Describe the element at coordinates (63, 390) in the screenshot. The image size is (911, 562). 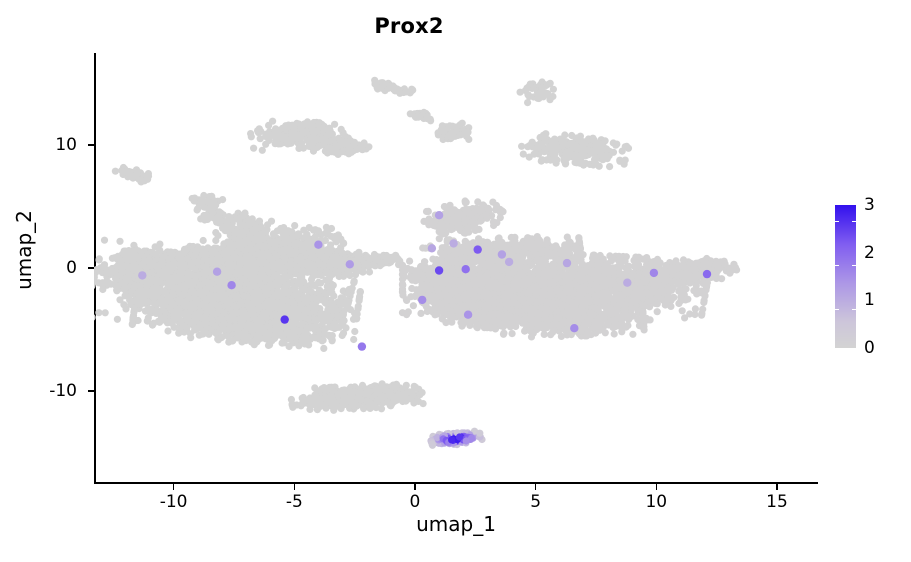
I see `y-axis-tick-label: -10` at that location.